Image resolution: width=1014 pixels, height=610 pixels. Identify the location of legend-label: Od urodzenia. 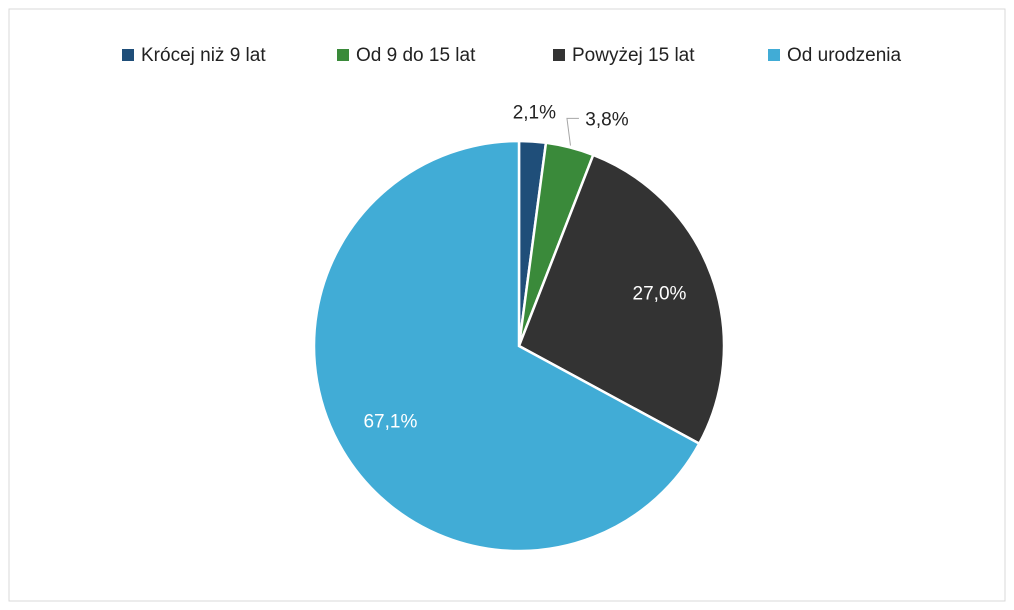
(844, 55).